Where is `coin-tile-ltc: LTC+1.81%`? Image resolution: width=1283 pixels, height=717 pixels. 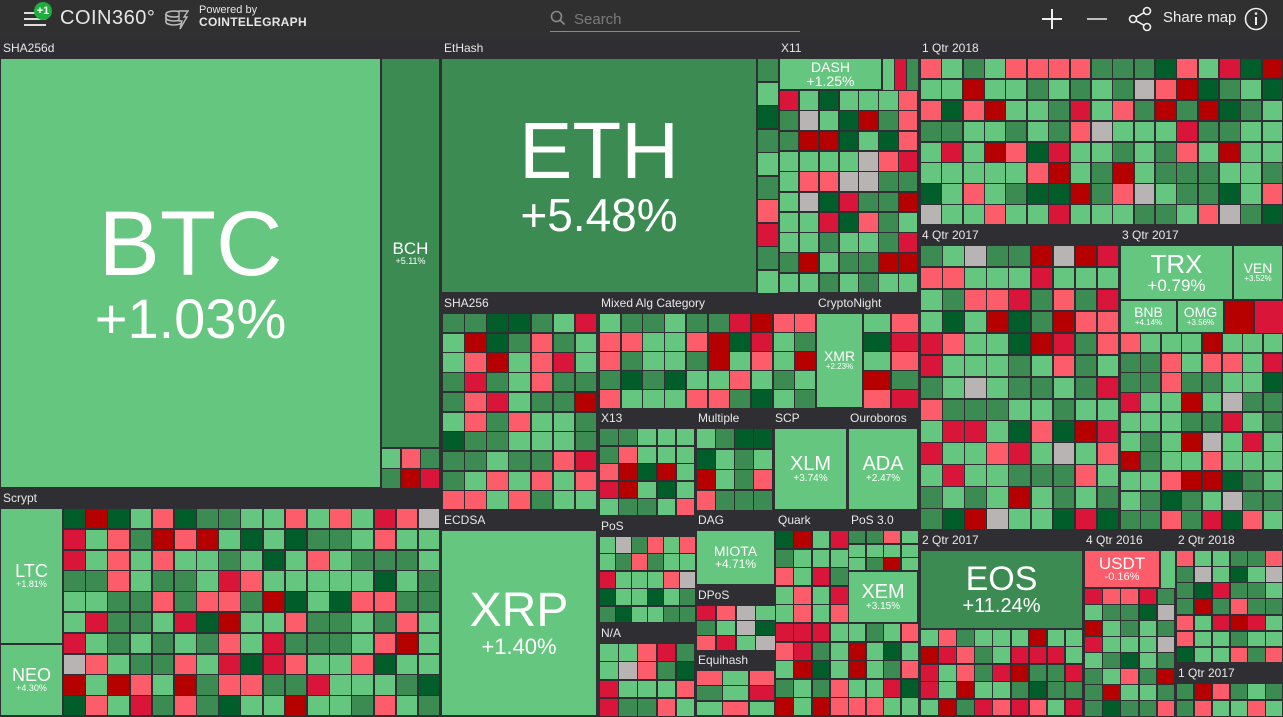
coin-tile-ltc: LTC+1.81% is located at coordinates (31, 576).